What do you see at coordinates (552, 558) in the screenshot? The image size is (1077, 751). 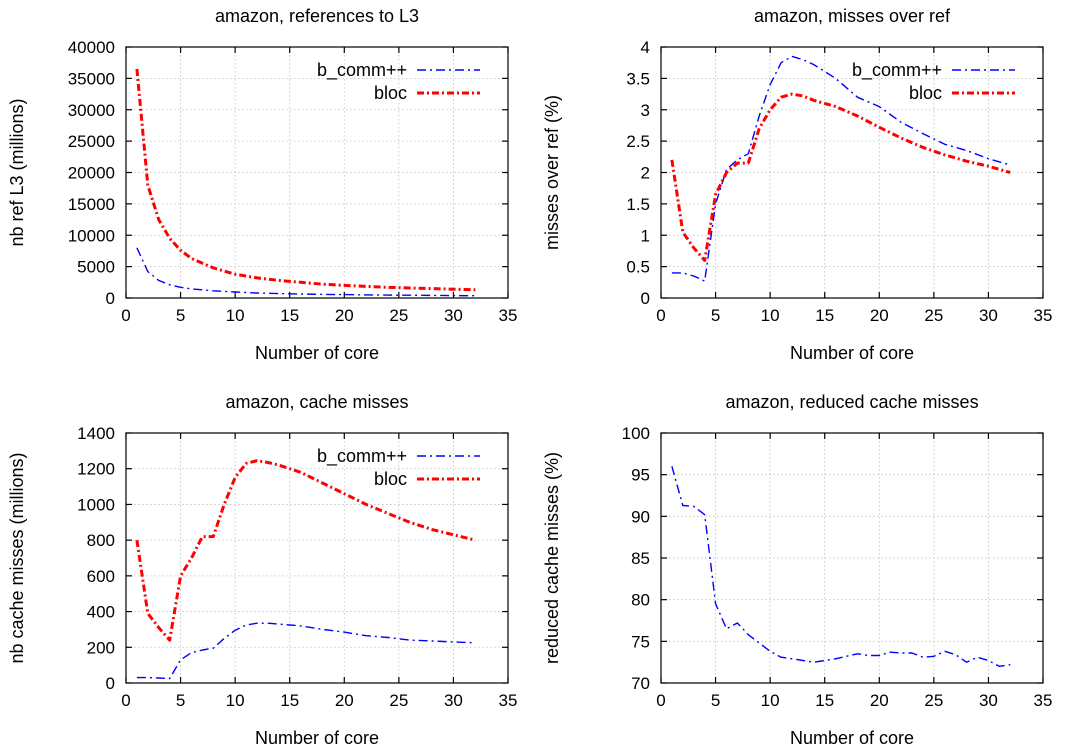 I see `y-axis-title: reduced cache misses (%)` at bounding box center [552, 558].